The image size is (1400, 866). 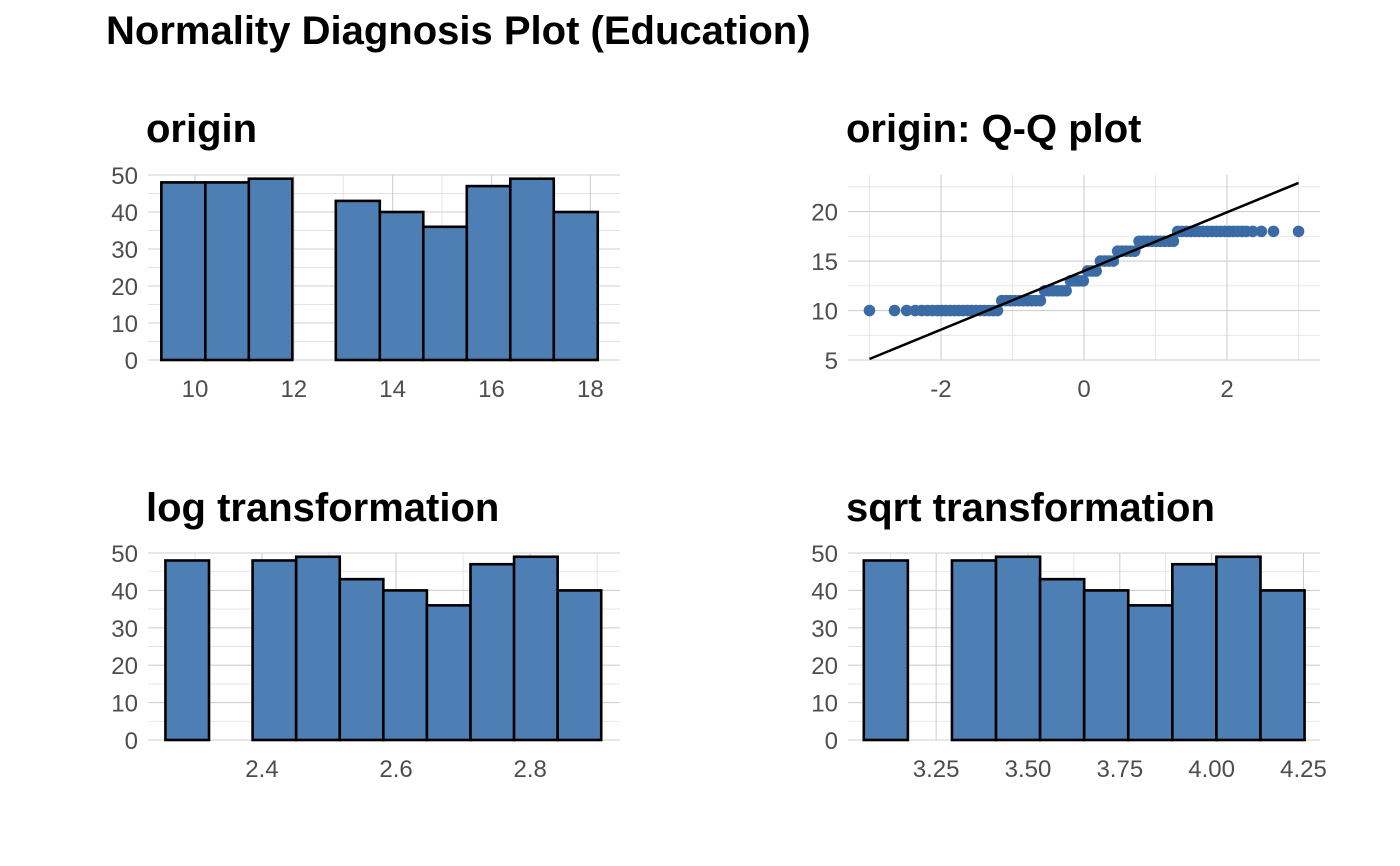 I want to click on panel-origin-histogram: origin 10 12 14 16 18 0 10 20 30 40 50, so click(x=365, y=255).